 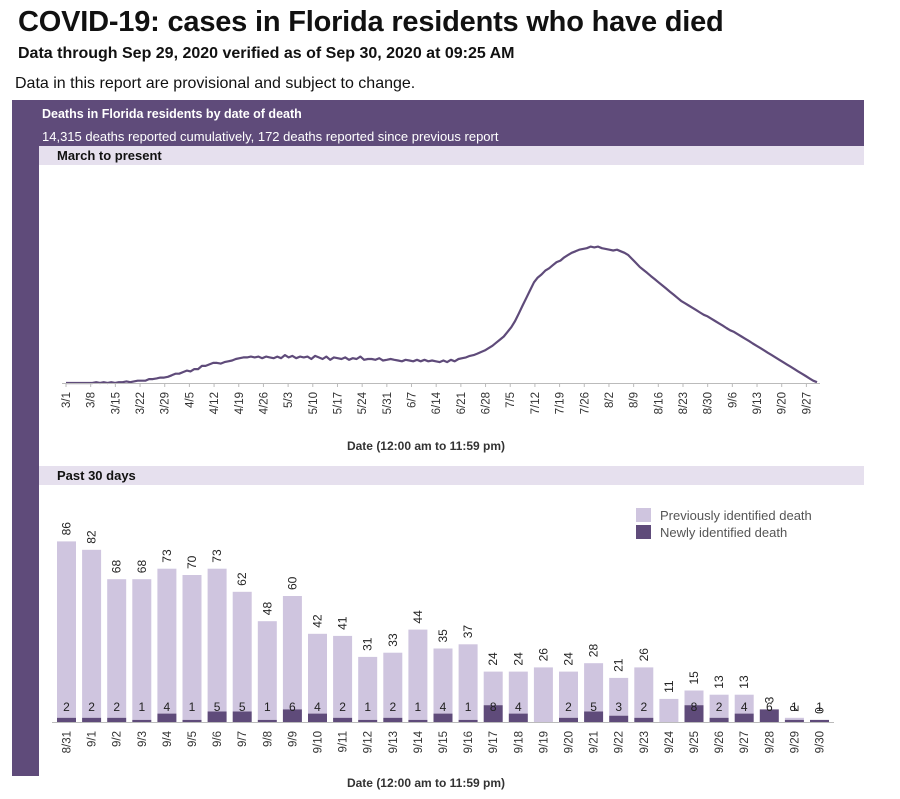 What do you see at coordinates (536, 403) in the screenshot?
I see `line-x-tick-label: 7/12` at bounding box center [536, 403].